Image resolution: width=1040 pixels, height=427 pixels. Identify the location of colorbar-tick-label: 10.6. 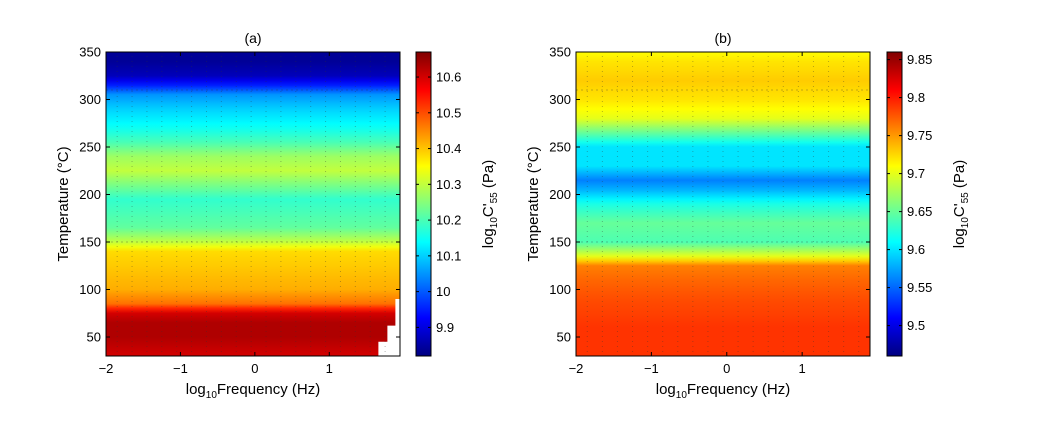
(448, 77).